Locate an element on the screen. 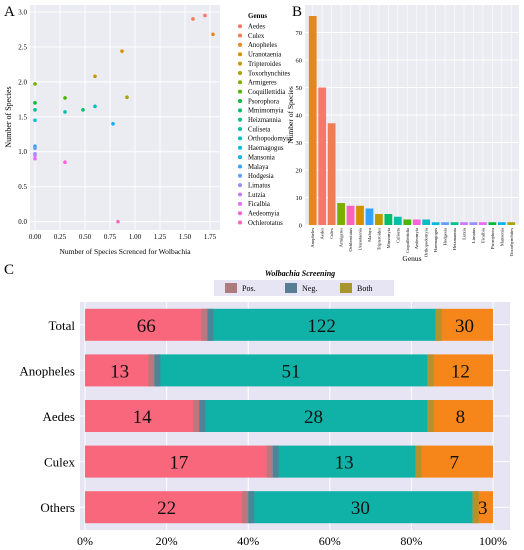  y-tick-label: 0.0 is located at coordinates (22, 222).